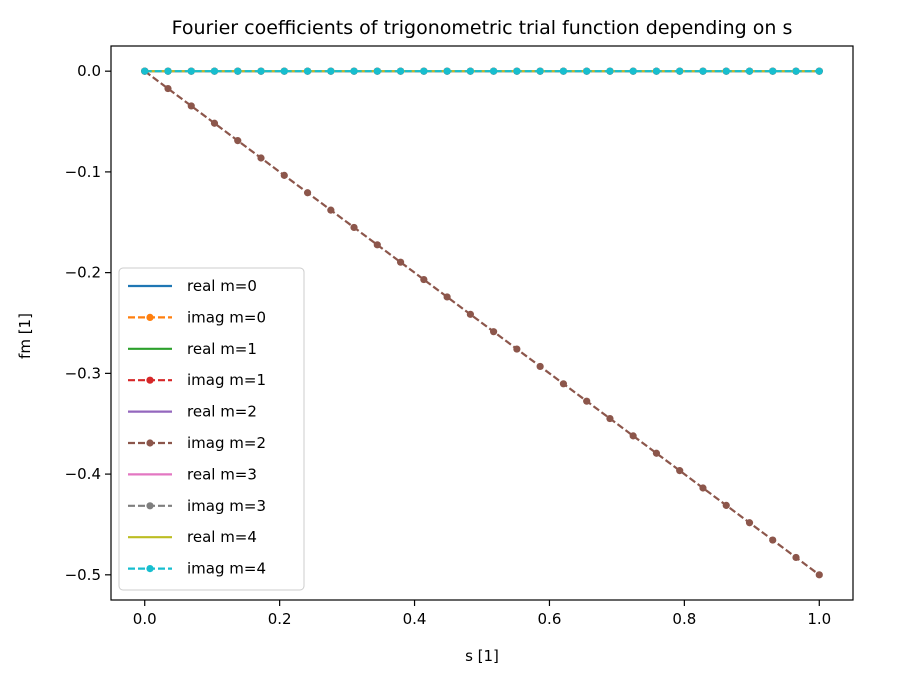  Describe the element at coordinates (89, 71) in the screenshot. I see `y-tick-label: 0.0` at that location.